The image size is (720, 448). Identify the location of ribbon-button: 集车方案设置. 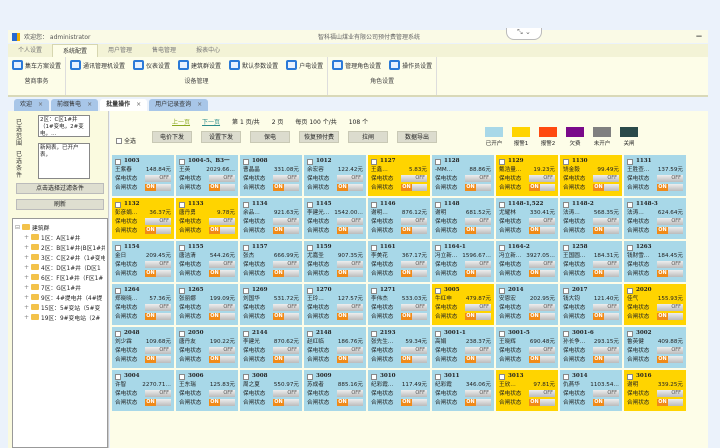
(36, 65).